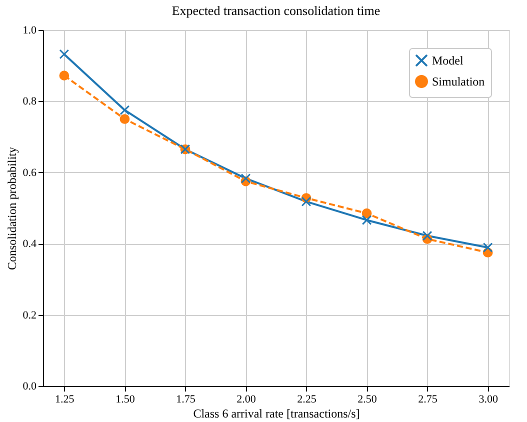 This screenshot has height=422, width=527. I want to click on x-tick-label: 2.75, so click(428, 400).